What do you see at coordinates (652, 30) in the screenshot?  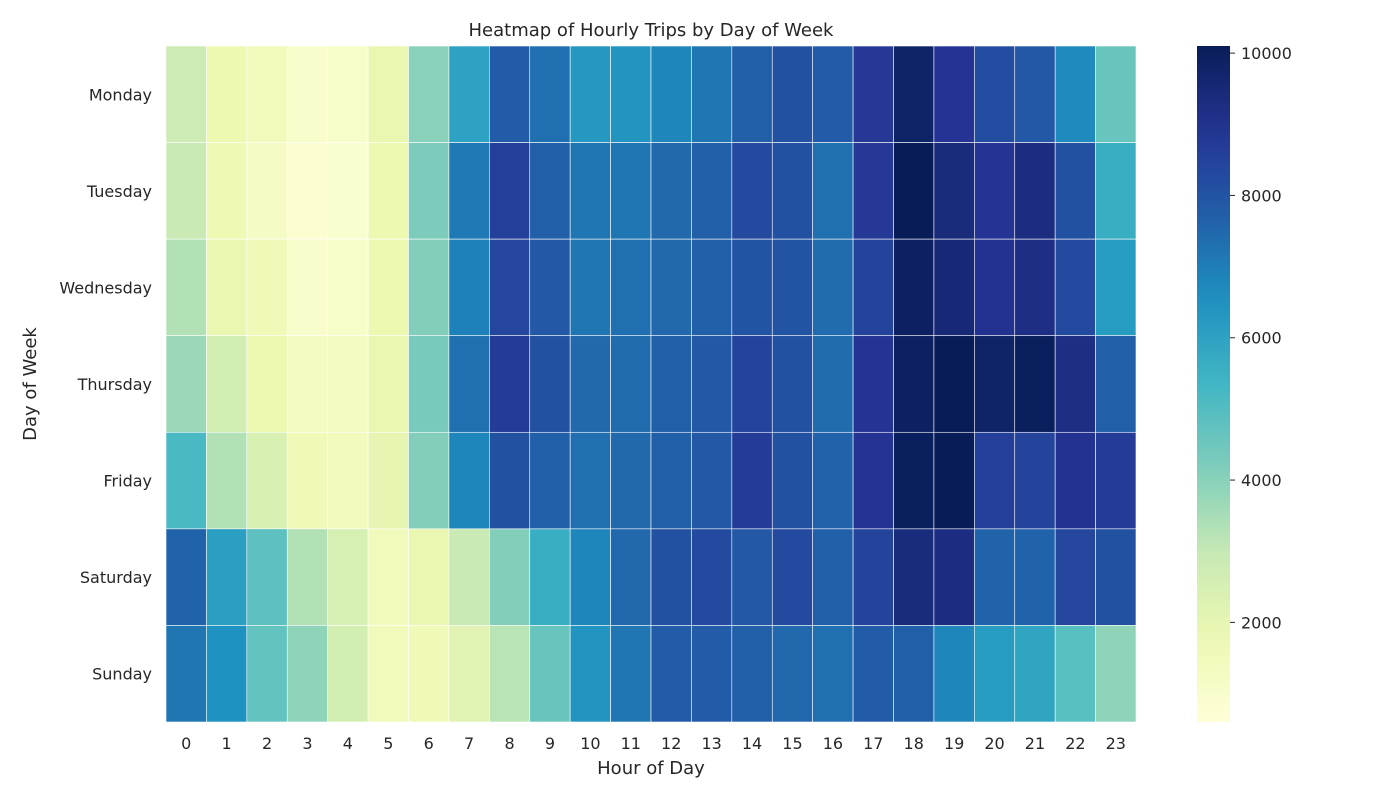 I see `chart-title: Heatmap of Hourly Trips by Day of Week` at bounding box center [652, 30].